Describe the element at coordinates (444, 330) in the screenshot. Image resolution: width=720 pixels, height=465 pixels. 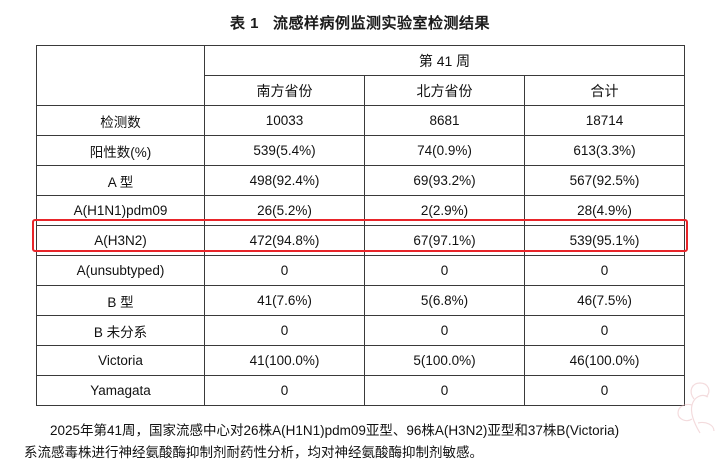
I see `cell-b-unlineaged-north: 0` at that location.